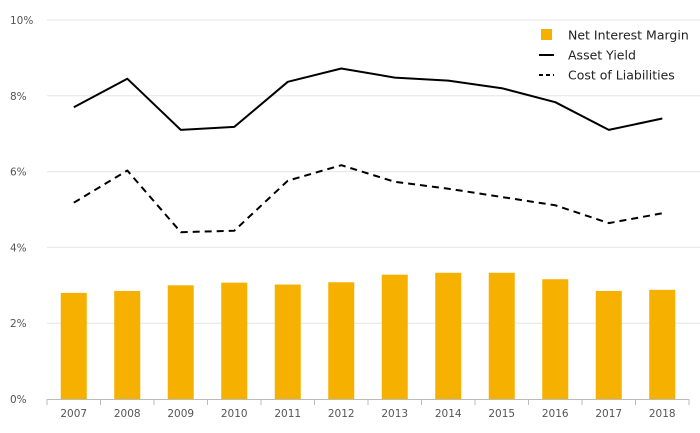 The width and height of the screenshot is (700, 433). What do you see at coordinates (73, 345) in the screenshot?
I see `bar-2007` at bounding box center [73, 345].